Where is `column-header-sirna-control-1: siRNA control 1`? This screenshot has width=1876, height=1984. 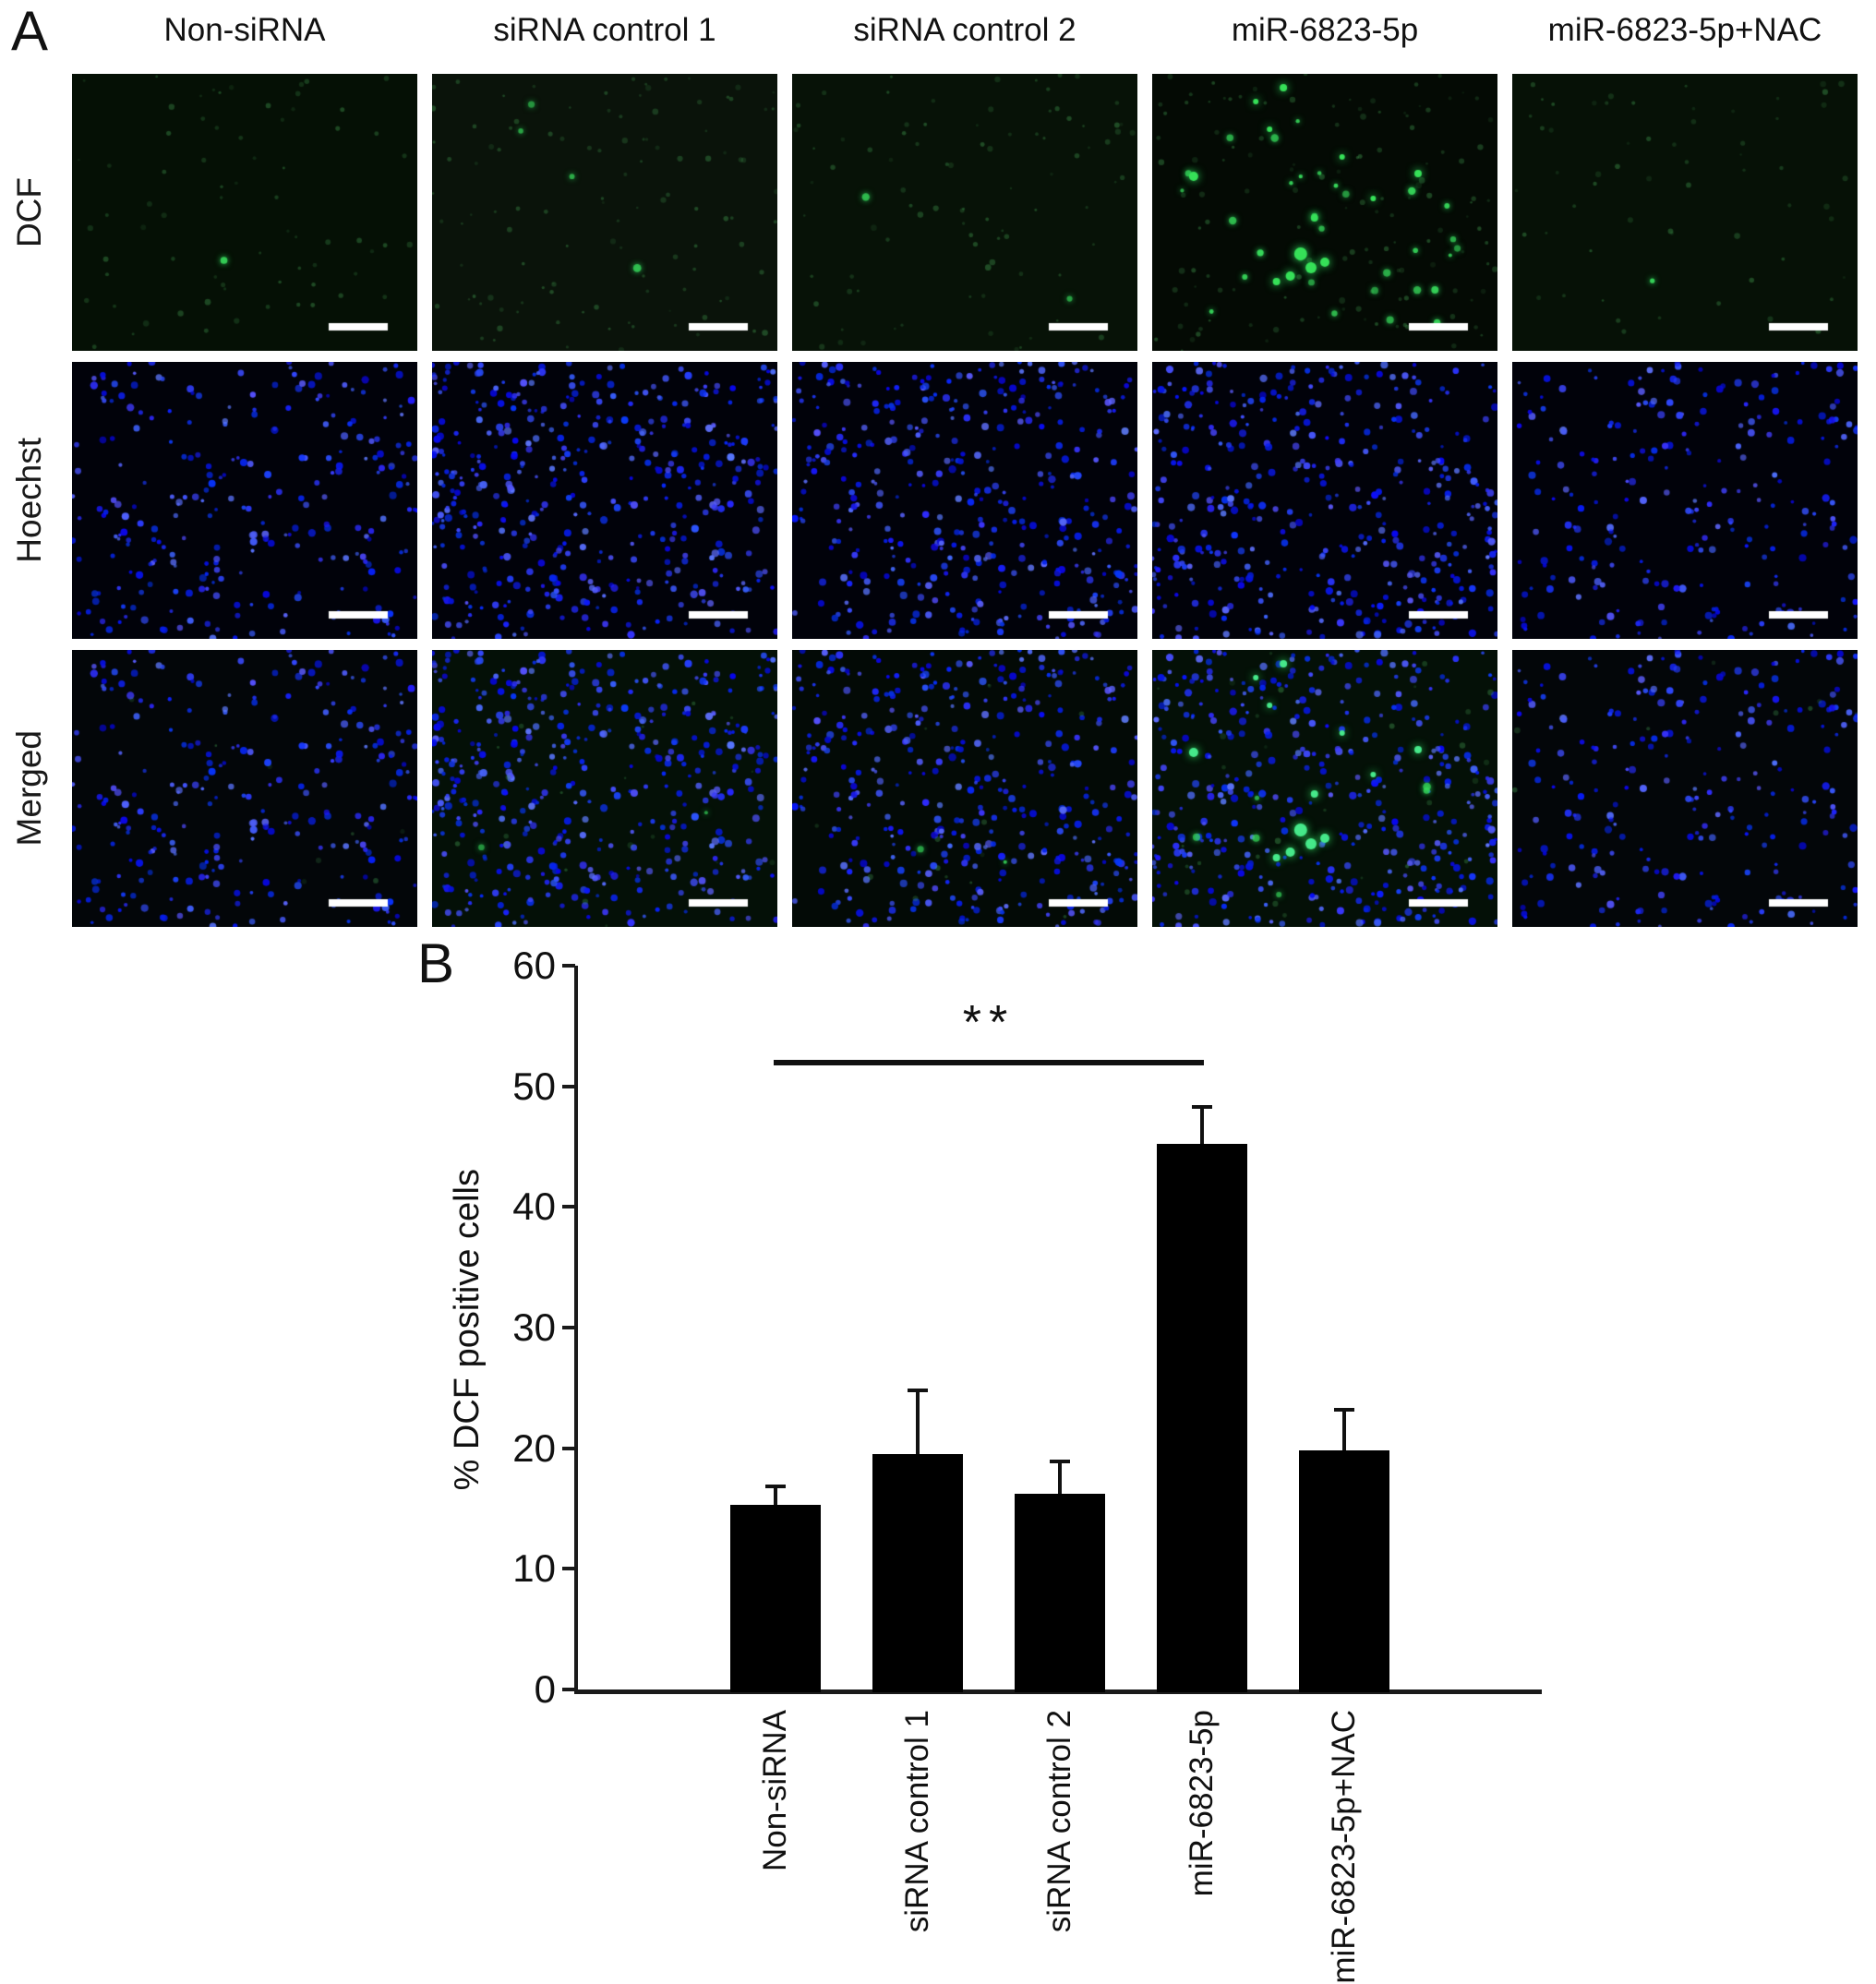
column-header-sirna-control-1: siRNA control 1 is located at coordinates (604, 30).